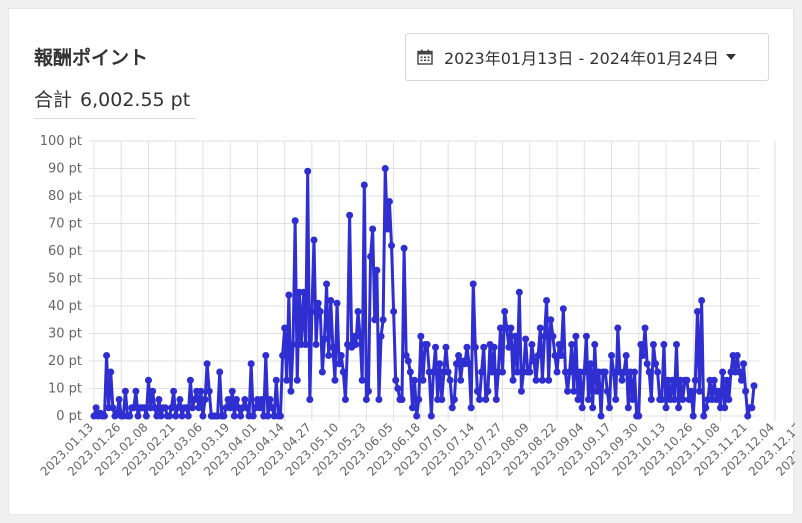 Image resolution: width=802 pixels, height=523 pixels. Describe the element at coordinates (587, 57) in the screenshot. I see `date-range-picker-button: 2023年01月13日 - 2024年01月24日` at that location.